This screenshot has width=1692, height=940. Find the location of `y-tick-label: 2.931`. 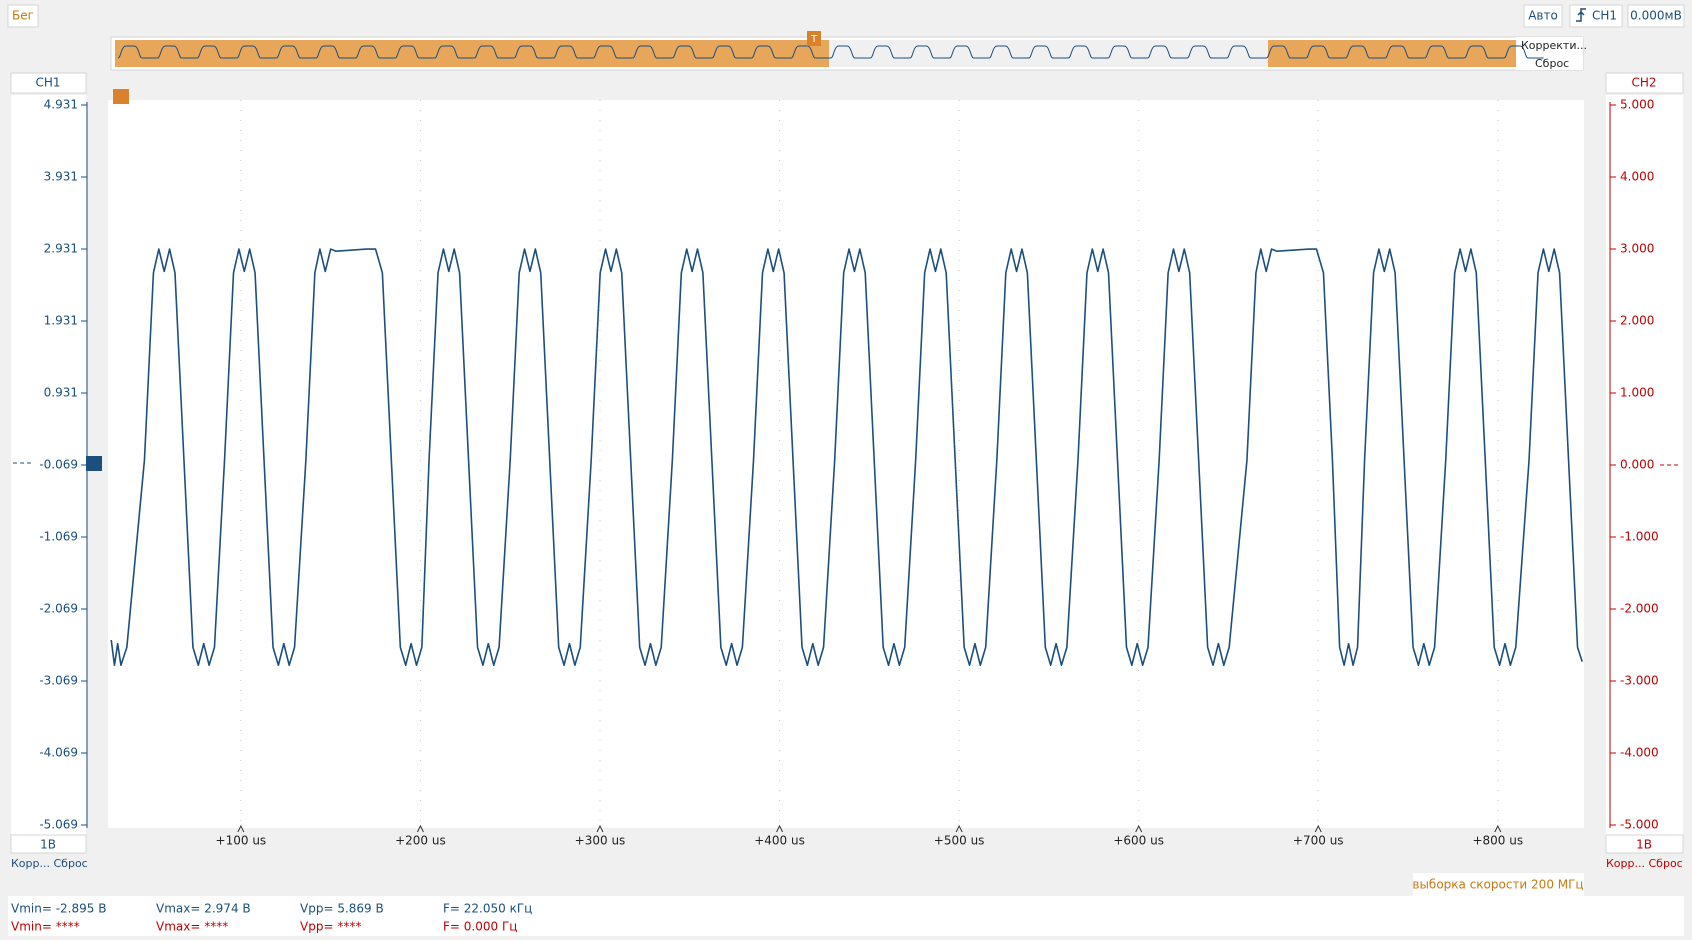

y-tick-label: 2.931 is located at coordinates (61, 249).